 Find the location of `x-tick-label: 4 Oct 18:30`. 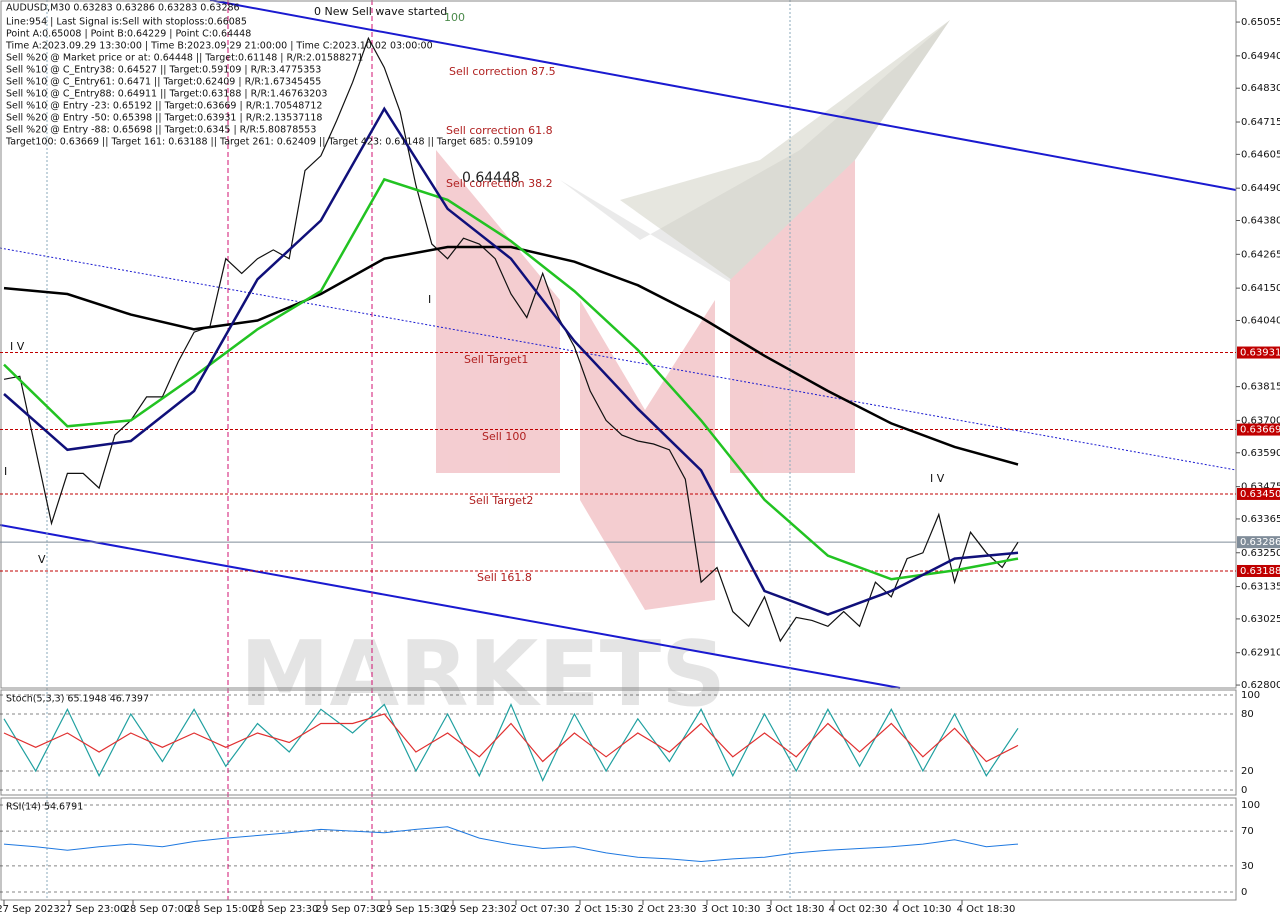

x-tick-label: 4 Oct 18:30 is located at coordinates (986, 909).